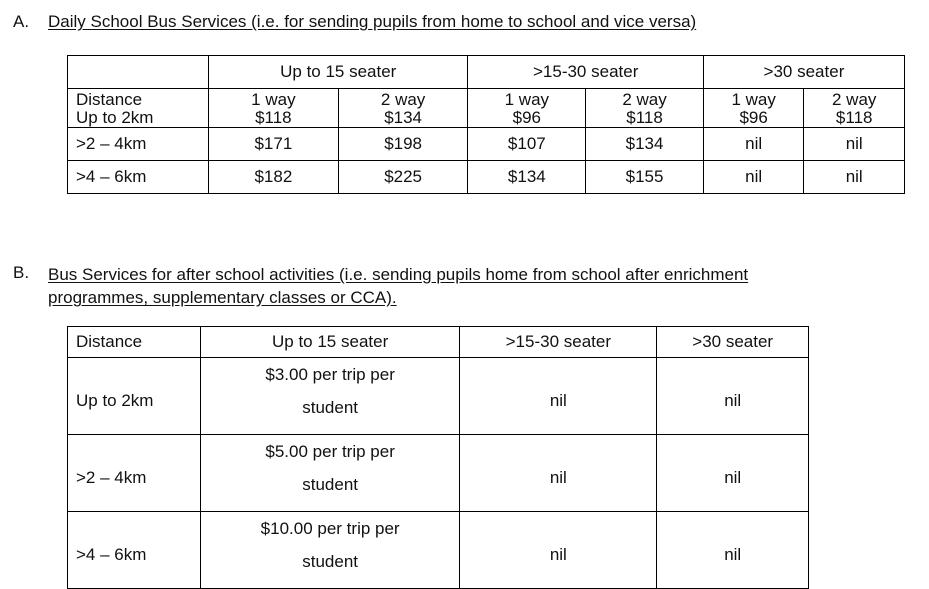 This screenshot has height=589, width=929. I want to click on header-up-to-15: Up to 15 seater, so click(330, 342).